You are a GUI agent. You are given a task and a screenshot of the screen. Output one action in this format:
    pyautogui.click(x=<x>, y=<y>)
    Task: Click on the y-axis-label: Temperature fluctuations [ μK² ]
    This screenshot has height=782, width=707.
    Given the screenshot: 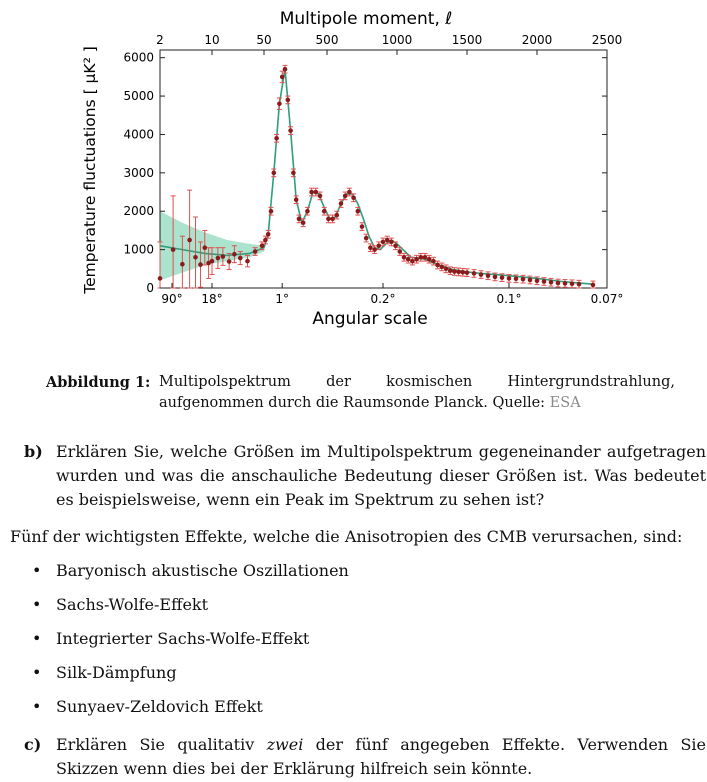 What is the action you would take?
    pyautogui.click(x=90, y=170)
    